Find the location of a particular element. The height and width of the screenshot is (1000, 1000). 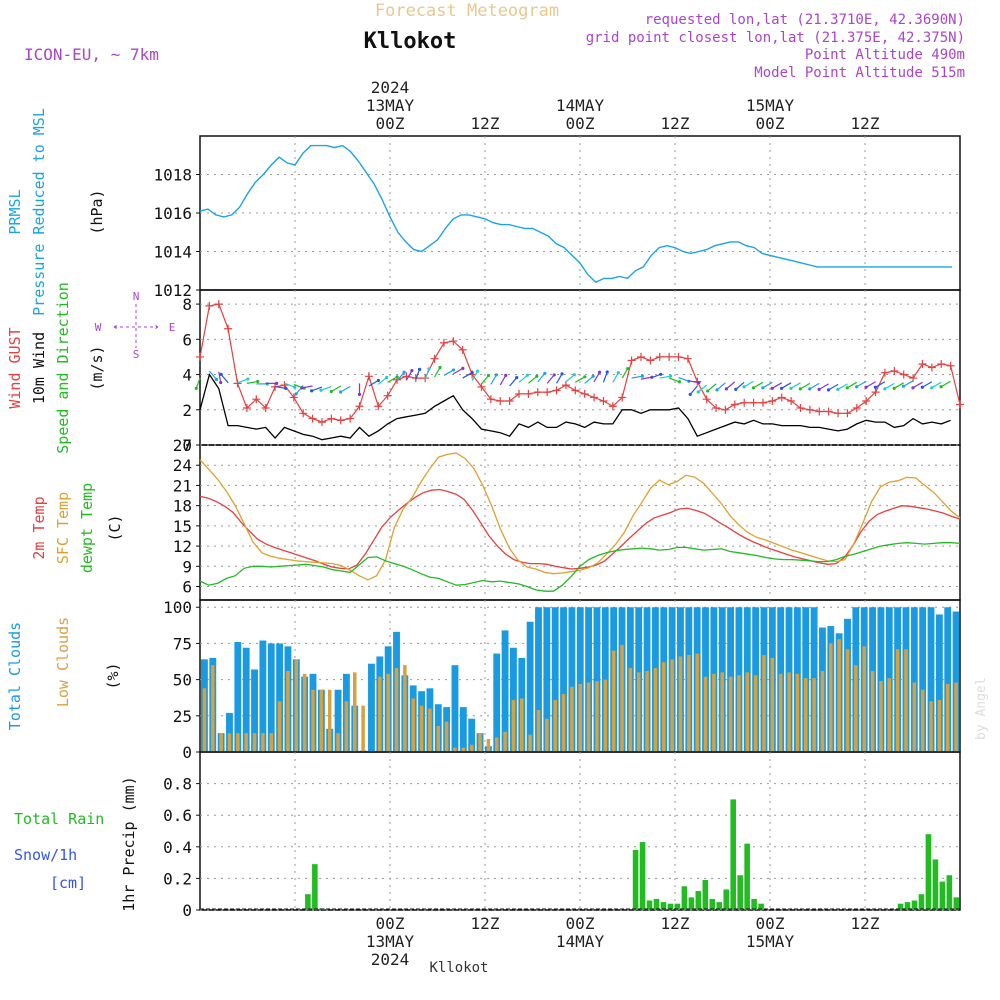

y-tick-label: 6 is located at coordinates (187, 587).